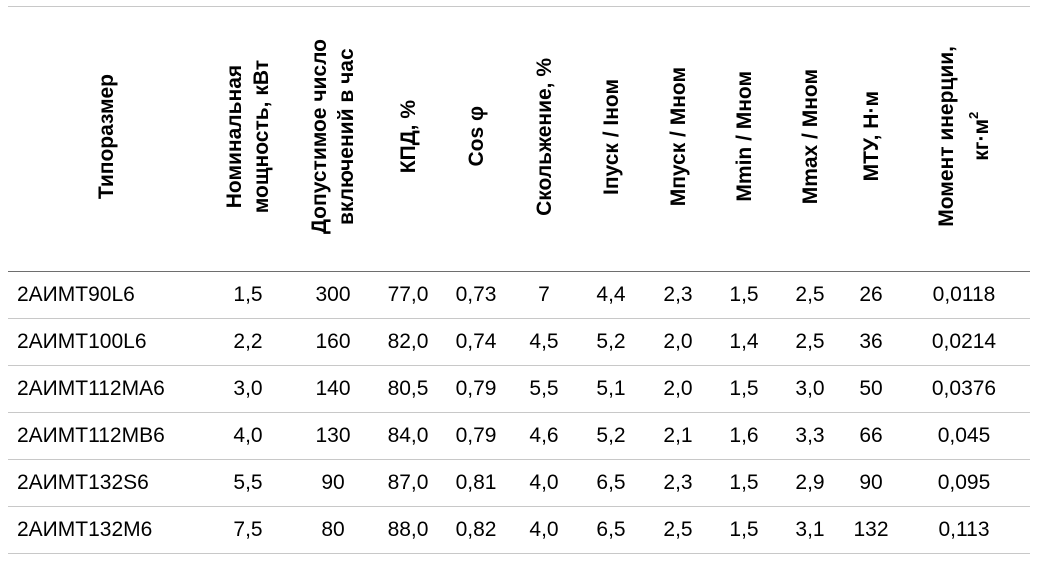 The width and height of the screenshot is (1044, 568). What do you see at coordinates (871, 530) in the screenshot?
I see `value-cell: 132` at bounding box center [871, 530].